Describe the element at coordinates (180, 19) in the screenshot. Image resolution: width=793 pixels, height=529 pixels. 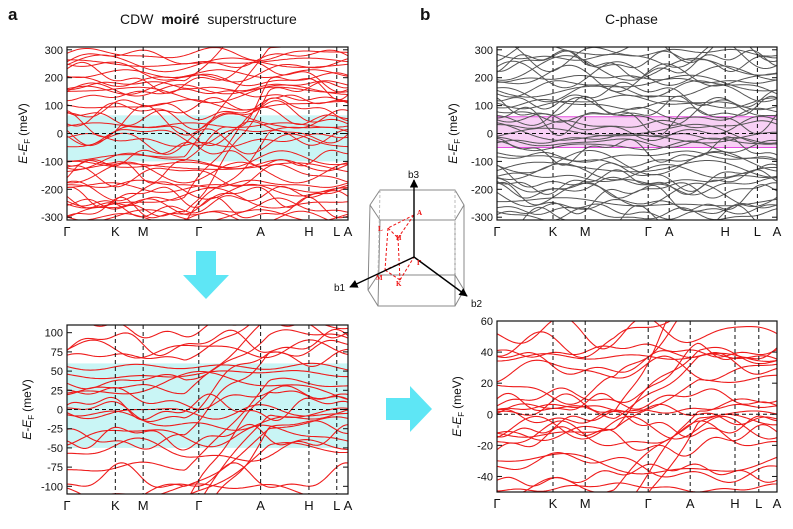
I see `title-moire-bold: moiré` at that location.